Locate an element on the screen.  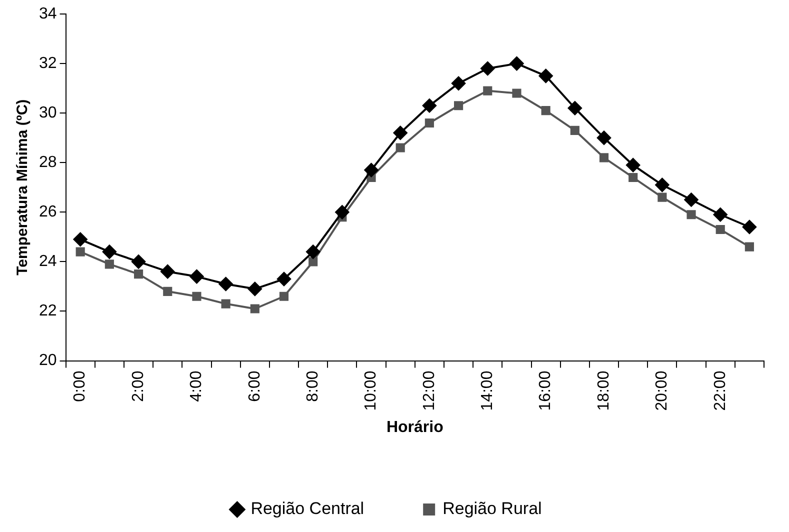
y-tick-label: 24 is located at coordinates (48, 261).